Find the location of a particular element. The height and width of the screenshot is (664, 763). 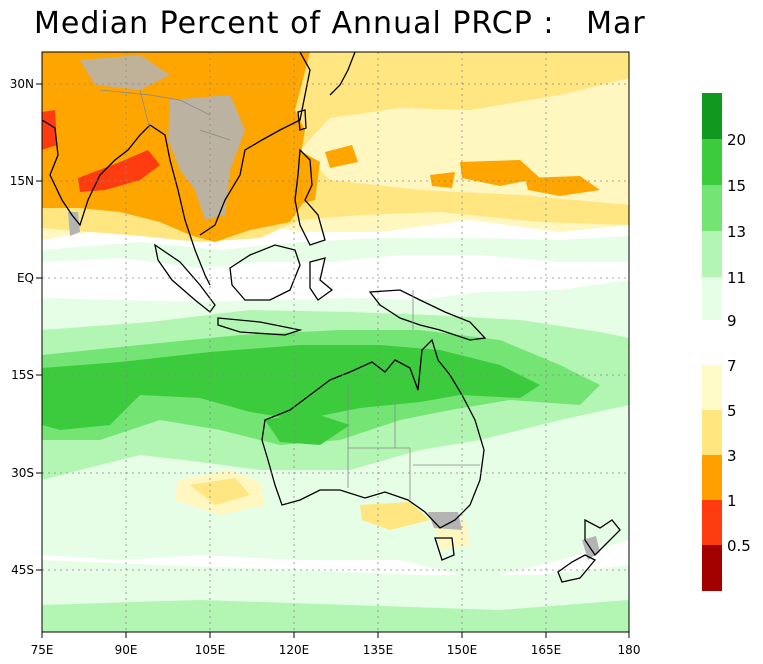

coast-japan is located at coordinates (342, 74).